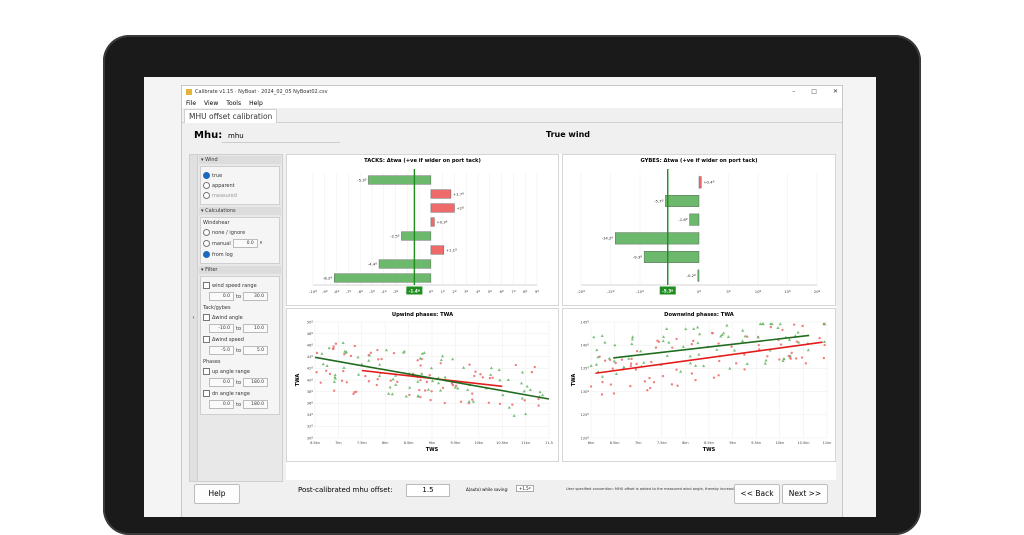  What do you see at coordinates (443, 291) in the screenshot?
I see `x-tick-label: 1º` at bounding box center [443, 291].